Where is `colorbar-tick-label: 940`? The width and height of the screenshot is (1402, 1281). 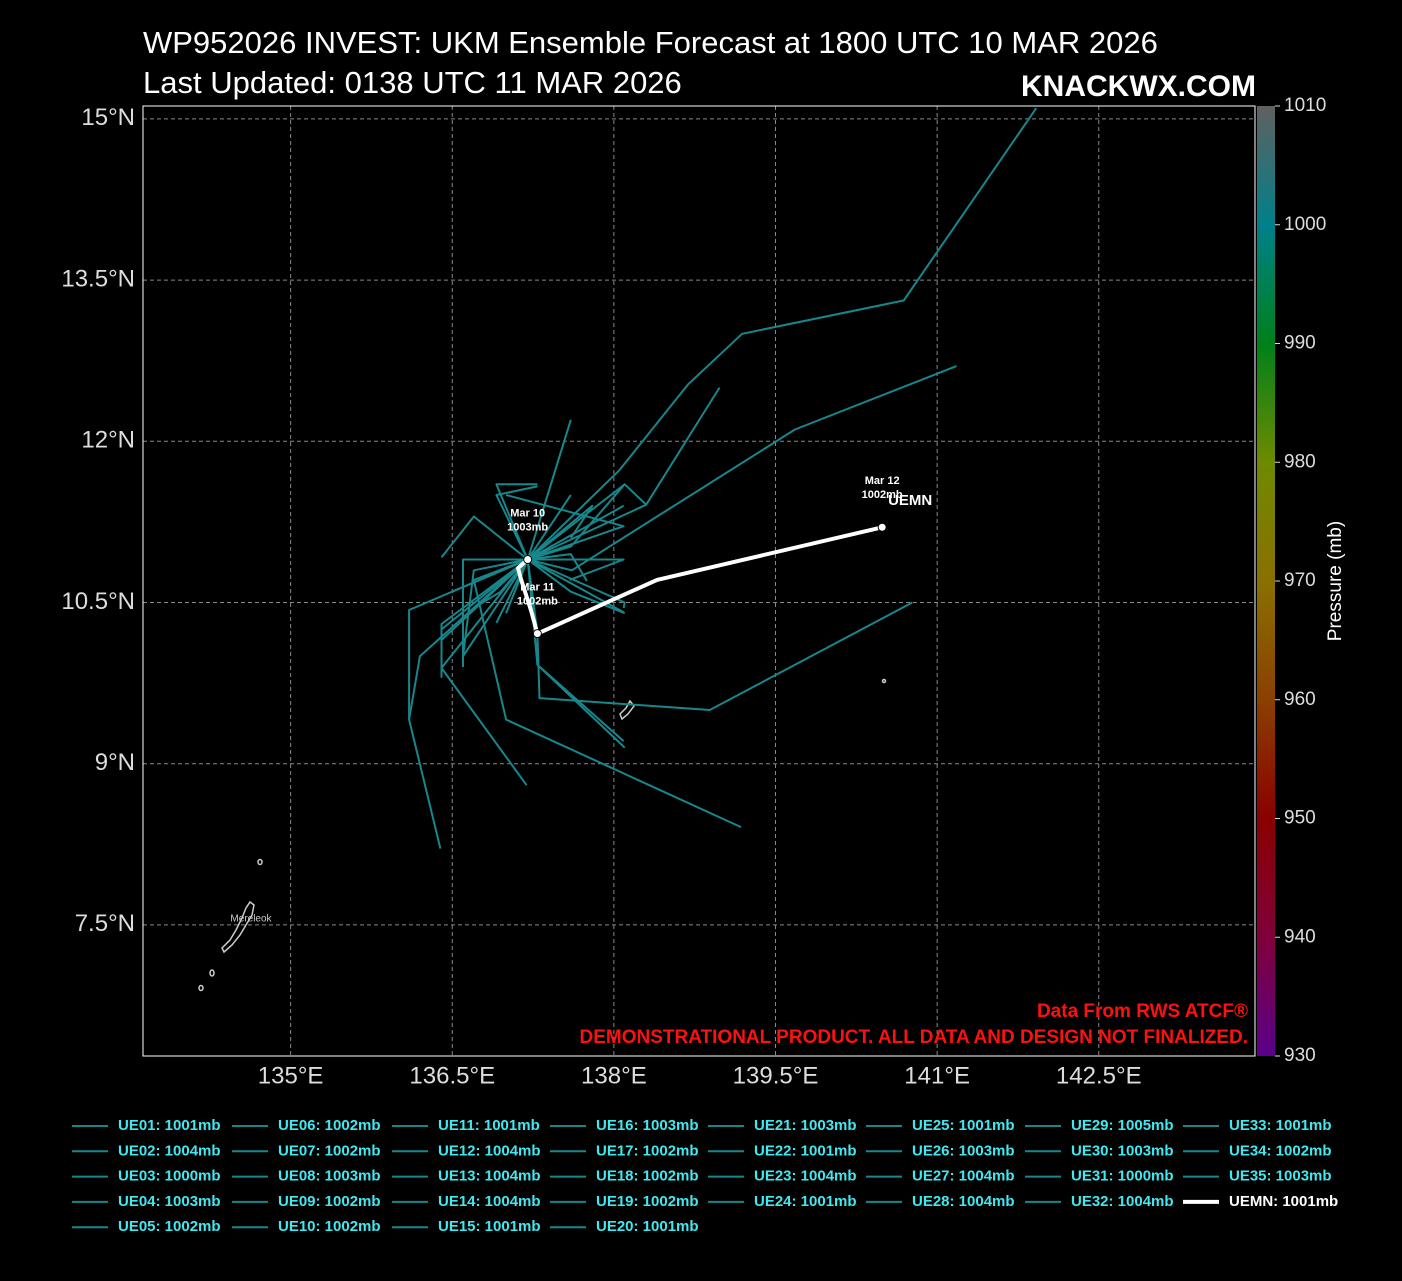 colorbar-tick-label: 940 is located at coordinates (1300, 936).